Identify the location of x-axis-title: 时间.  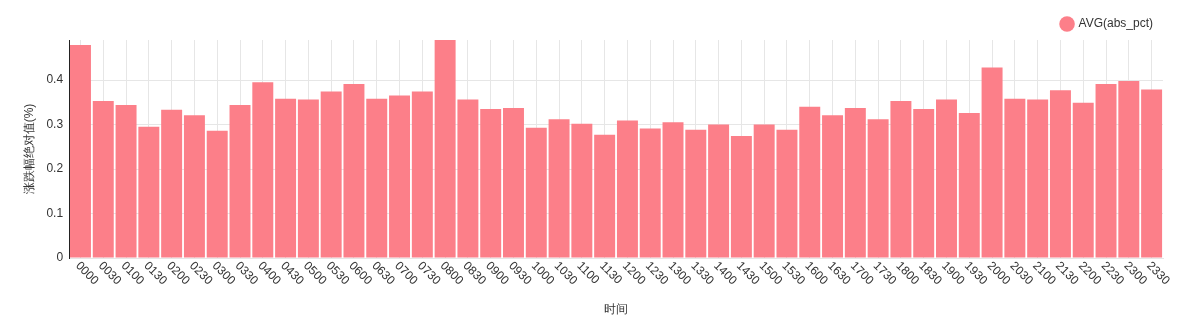
(616, 309).